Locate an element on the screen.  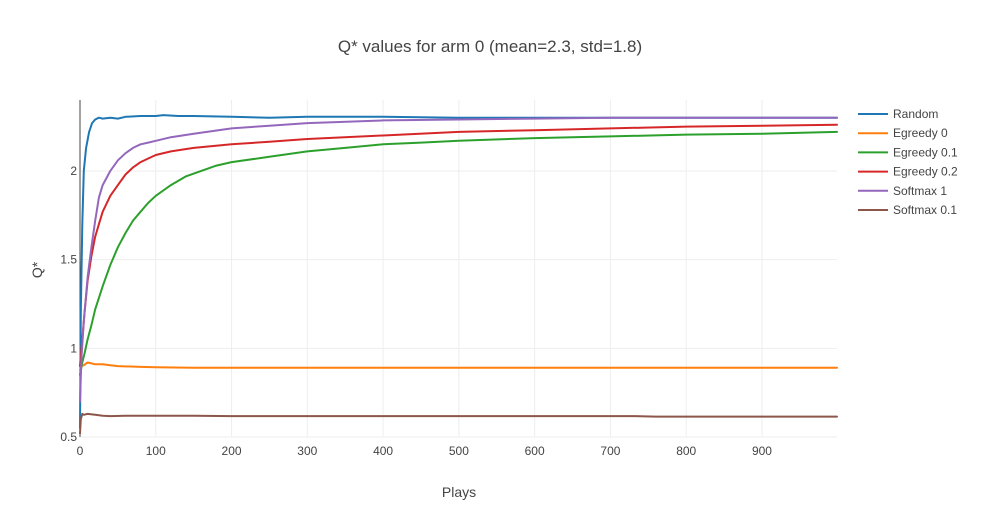
legend-item-egreedy-0-2: Egreedy 0.2 is located at coordinates (908, 172).